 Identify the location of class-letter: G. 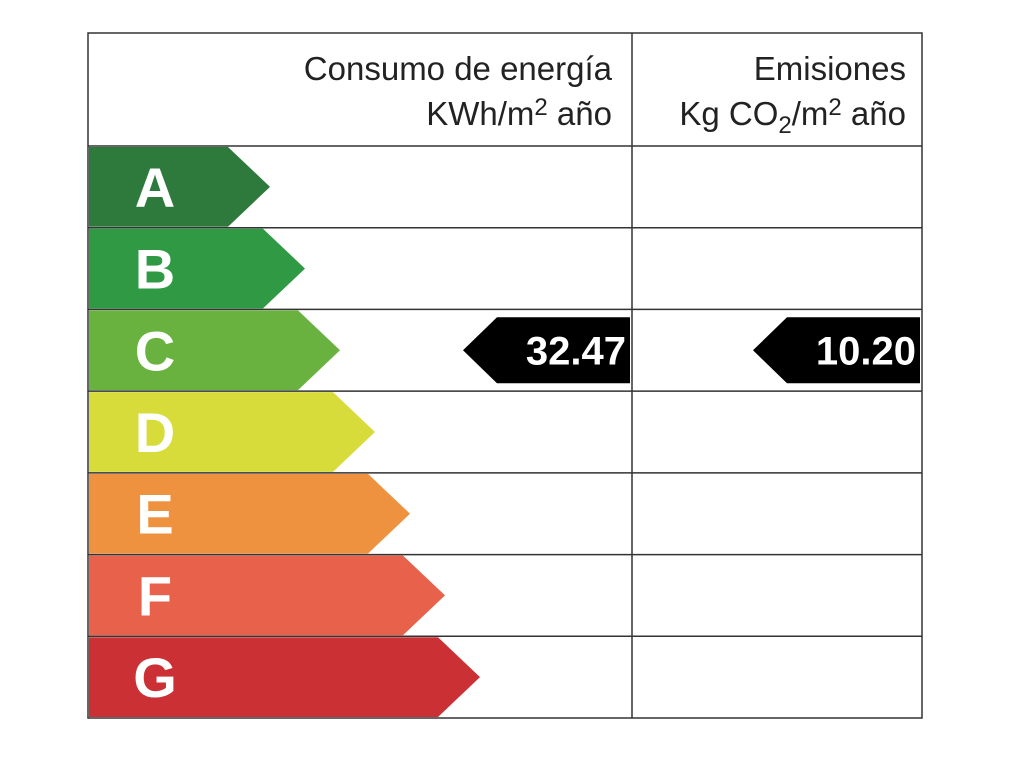
(155, 677).